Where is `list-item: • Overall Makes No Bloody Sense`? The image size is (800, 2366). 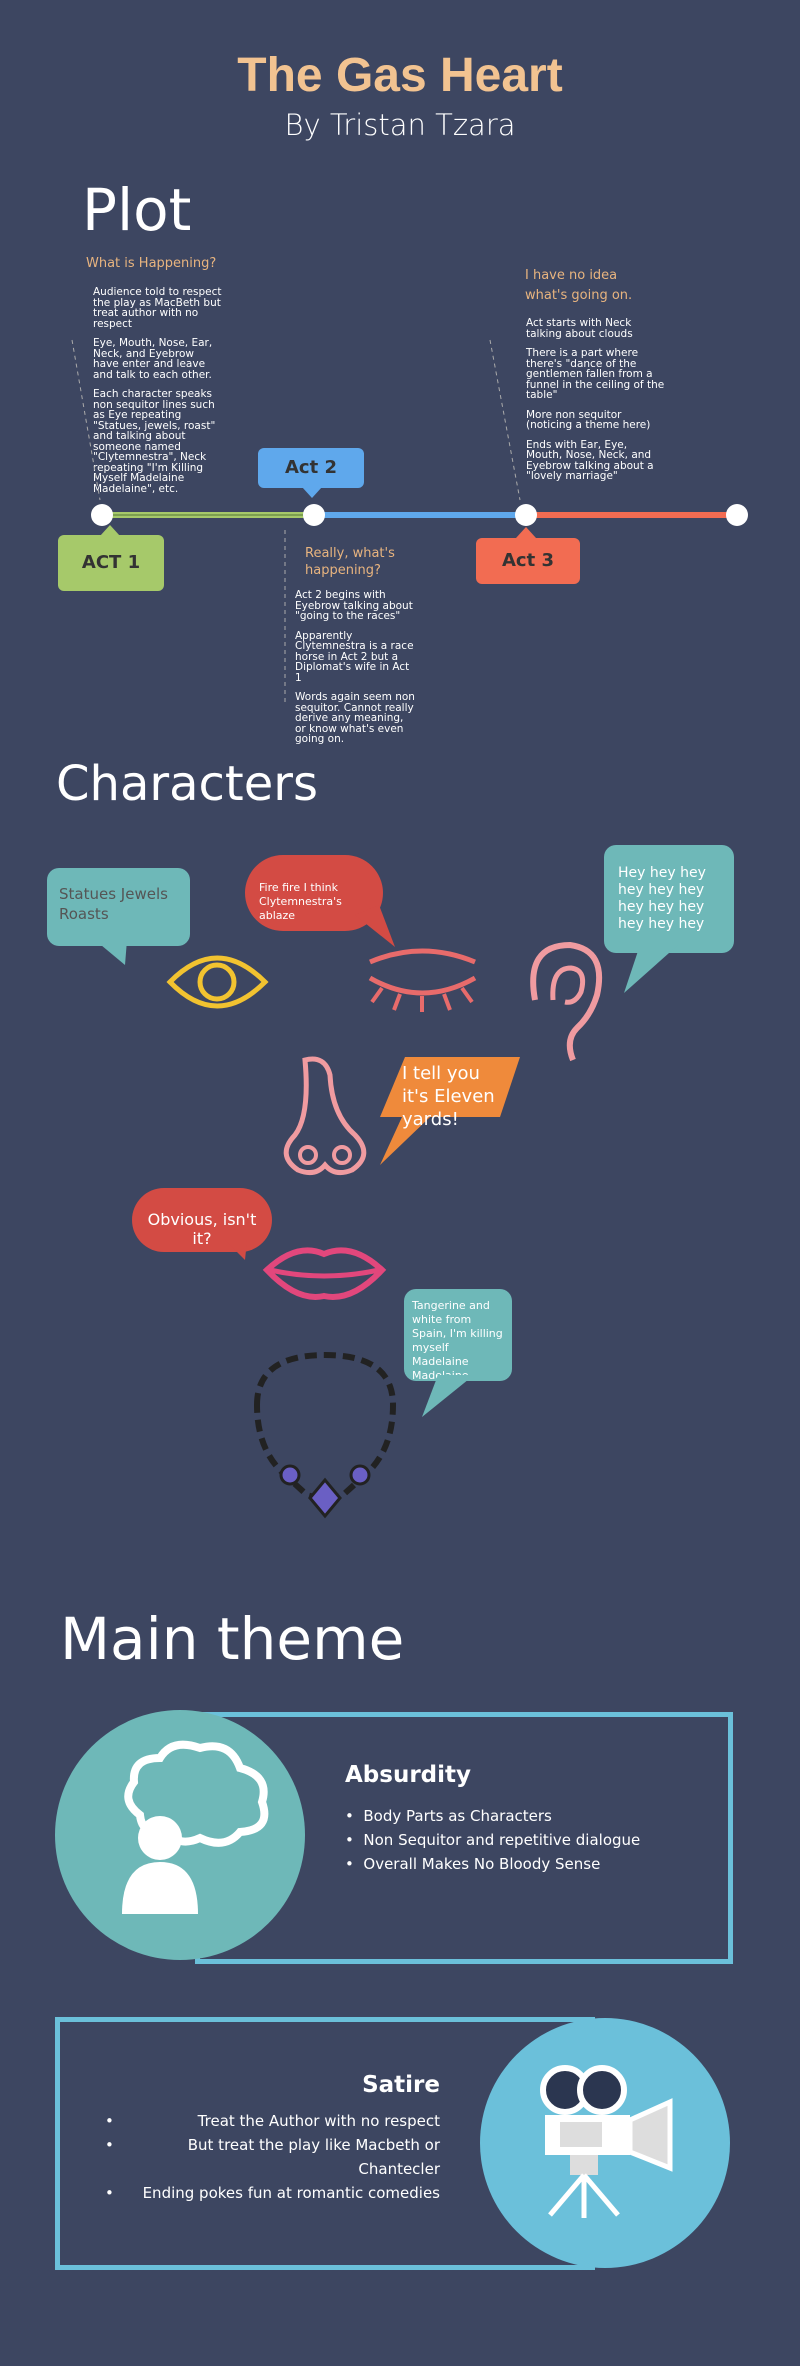
list-item: • Overall Makes No Bloody Sense is located at coordinates (473, 1864).